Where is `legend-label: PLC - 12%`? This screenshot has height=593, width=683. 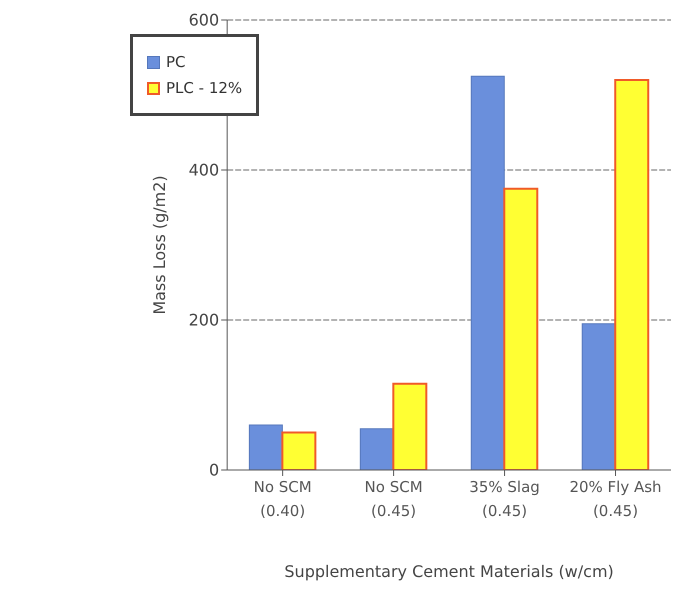
legend-label: PLC - 12% is located at coordinates (204, 88).